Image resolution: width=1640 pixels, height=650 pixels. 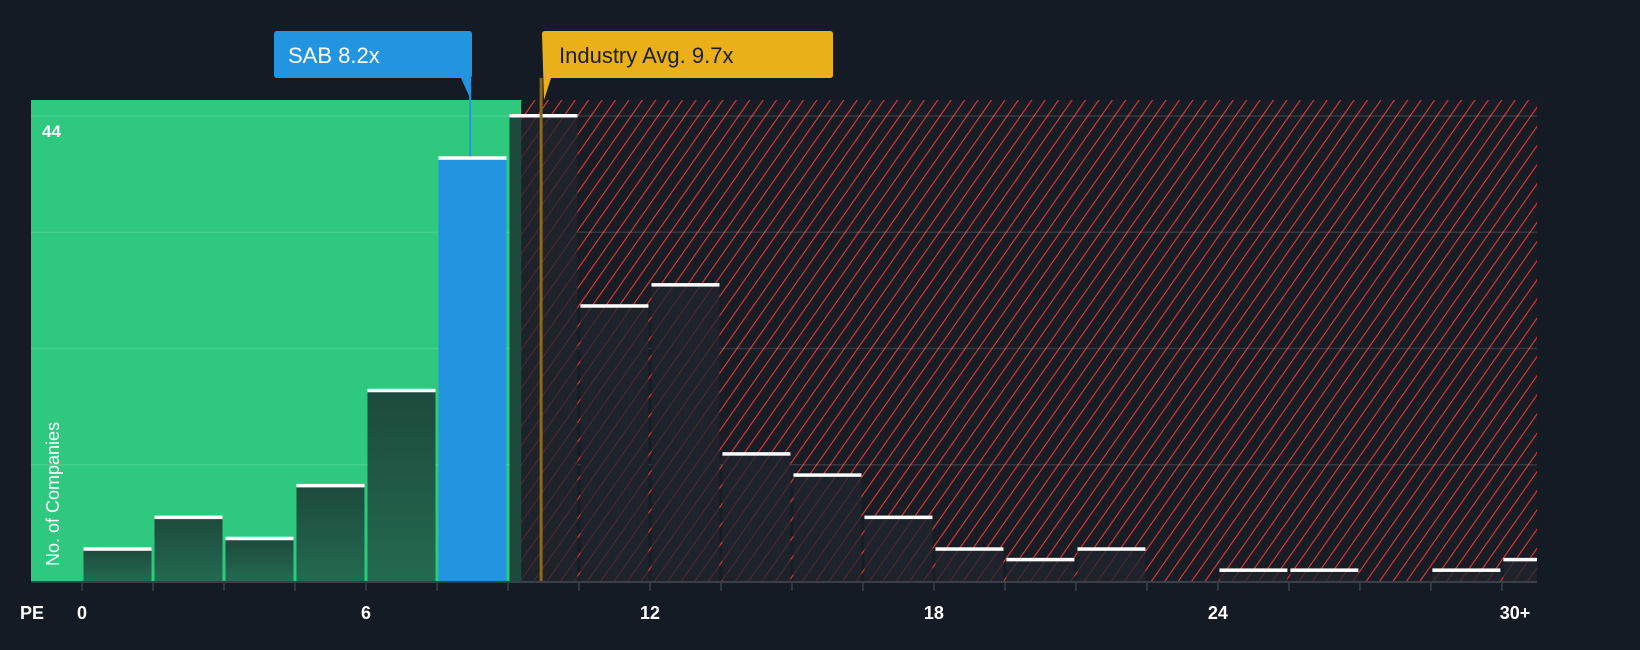 What do you see at coordinates (515, 348) in the screenshot?
I see `bar-segment` at bounding box center [515, 348].